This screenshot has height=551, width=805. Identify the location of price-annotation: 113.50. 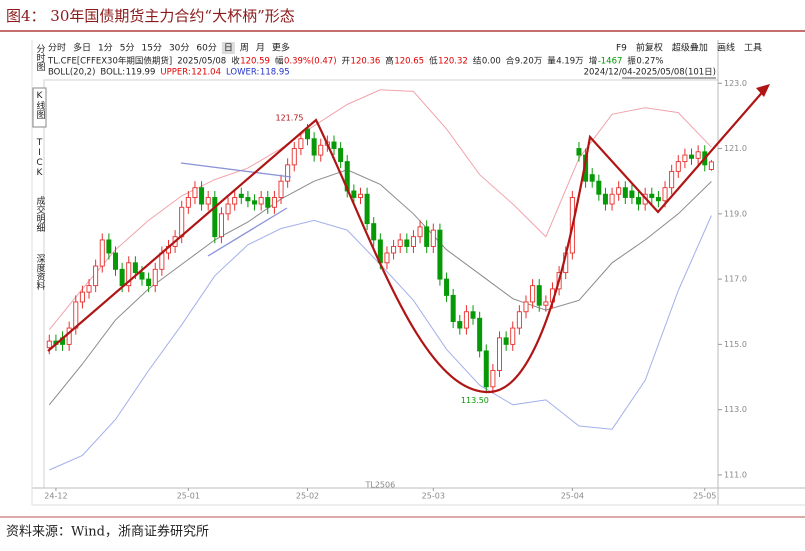
(475, 400).